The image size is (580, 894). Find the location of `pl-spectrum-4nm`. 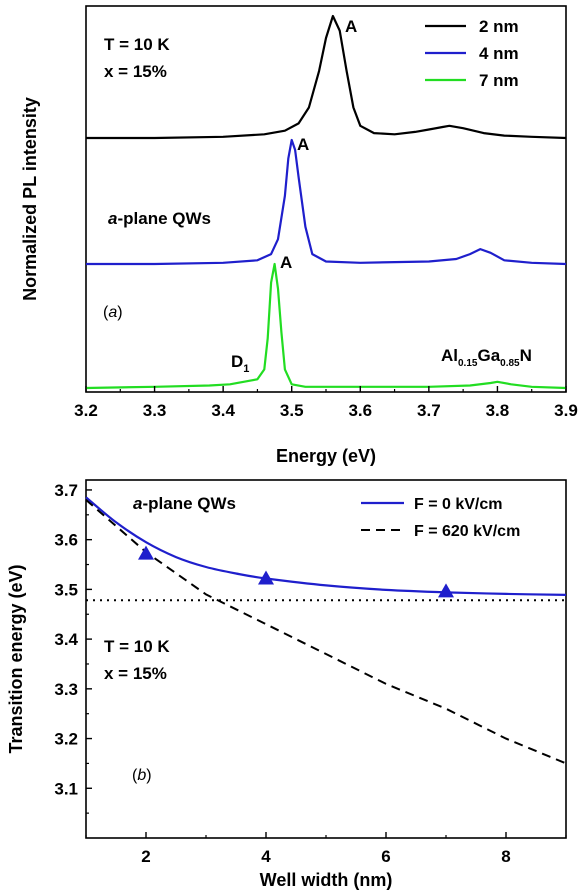

pl-spectrum-4nm is located at coordinates (326, 202).